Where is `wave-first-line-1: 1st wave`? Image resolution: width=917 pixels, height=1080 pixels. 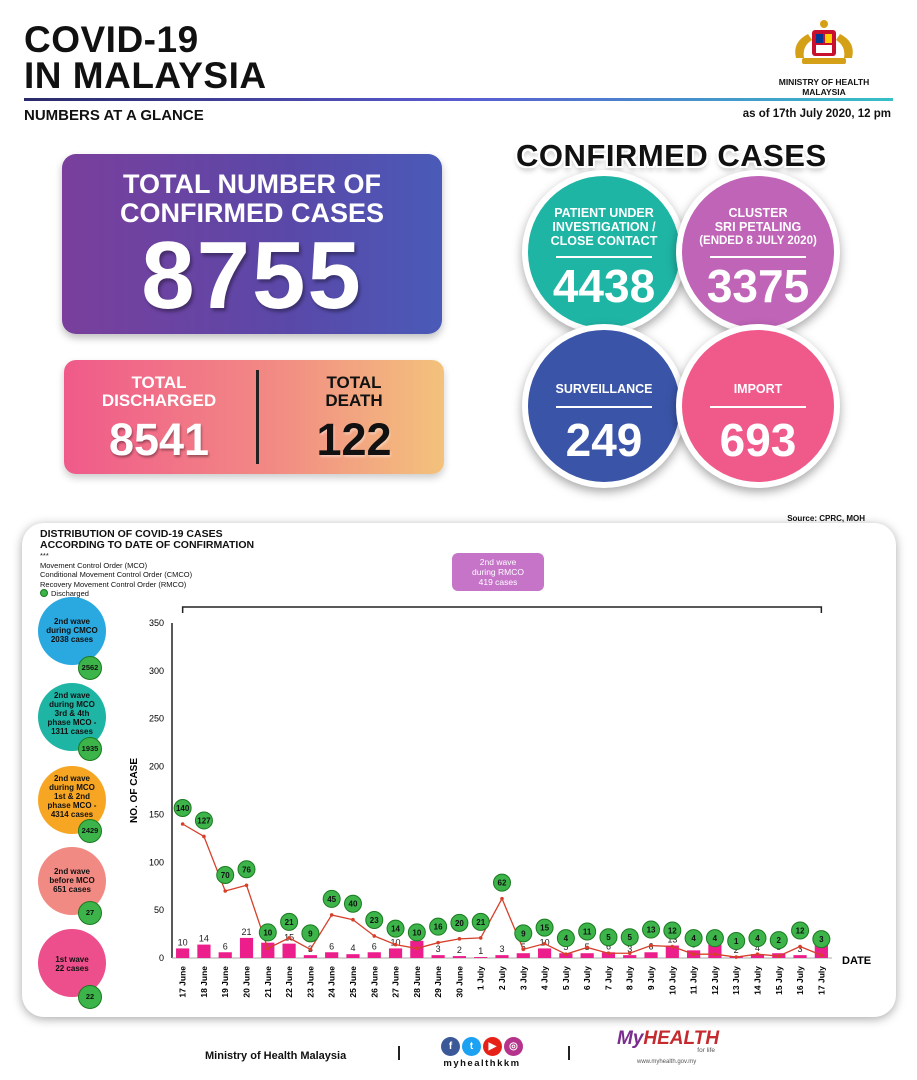
wave-first-line-1: 1st wave is located at coordinates (72, 959).